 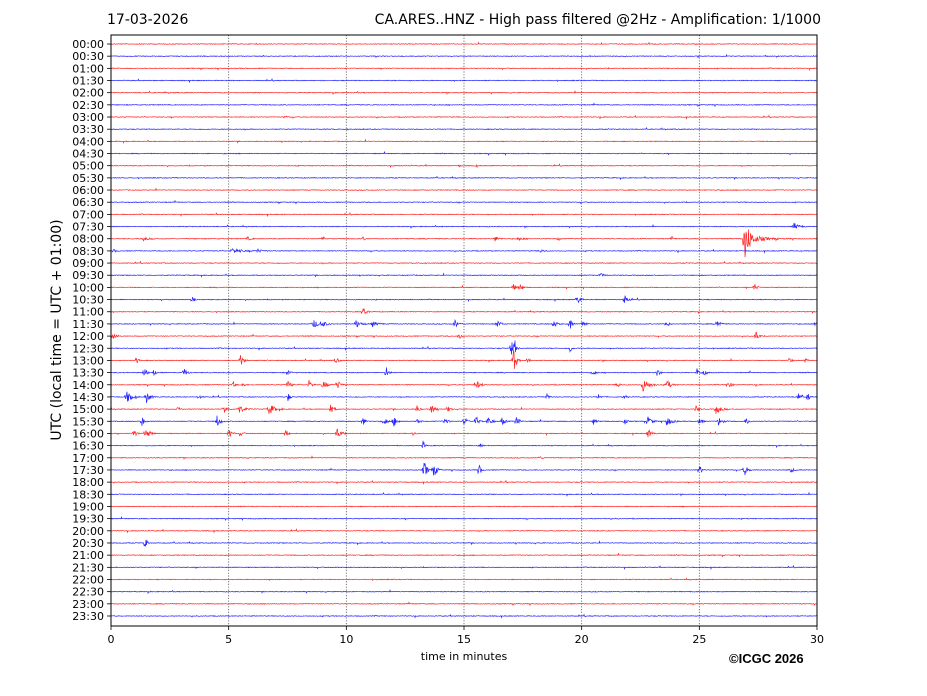 What do you see at coordinates (88, 178) in the screenshot?
I see `y-tick-label: 05:30` at bounding box center [88, 178].